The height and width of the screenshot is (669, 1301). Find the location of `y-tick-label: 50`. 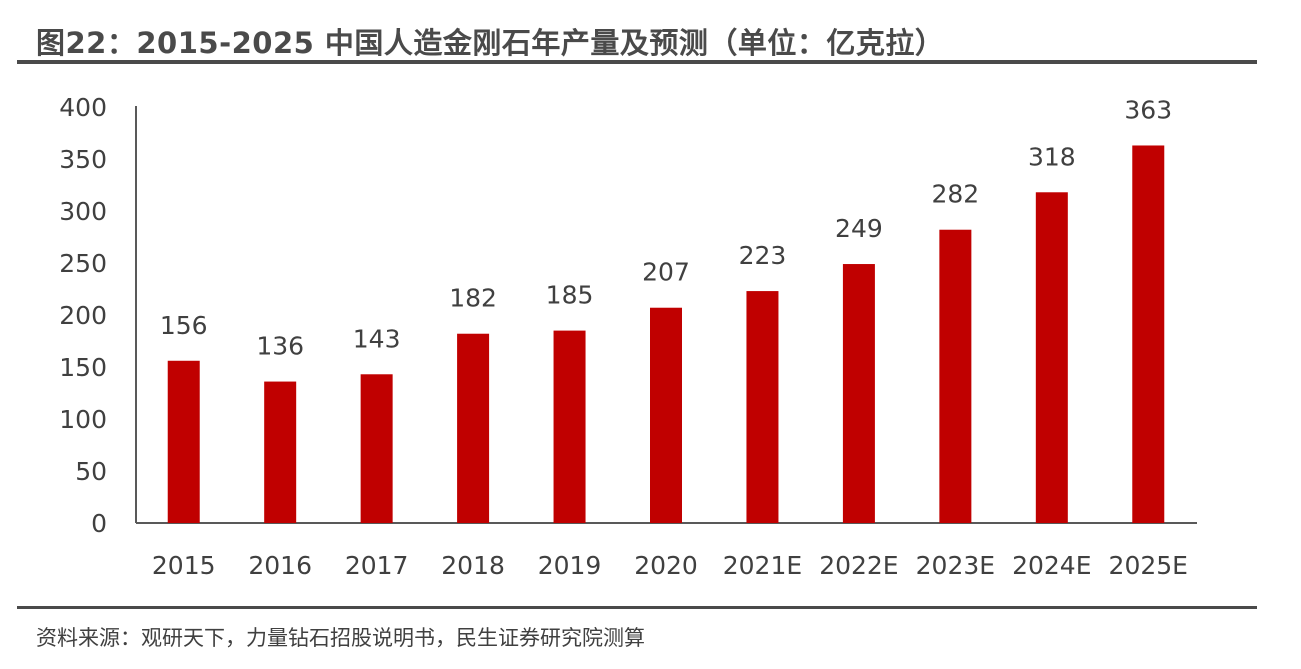

y-tick-label: 50 is located at coordinates (91, 471).